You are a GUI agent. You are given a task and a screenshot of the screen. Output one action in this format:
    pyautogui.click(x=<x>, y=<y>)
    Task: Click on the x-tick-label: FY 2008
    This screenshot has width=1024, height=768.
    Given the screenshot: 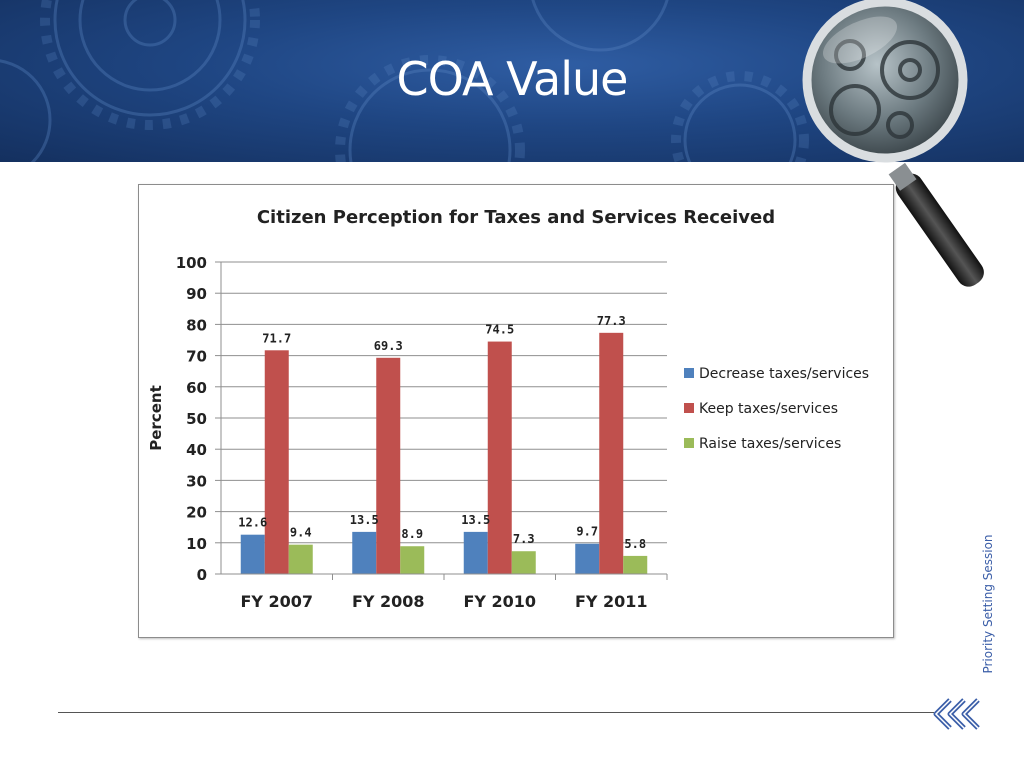 What is the action you would take?
    pyautogui.click(x=388, y=601)
    